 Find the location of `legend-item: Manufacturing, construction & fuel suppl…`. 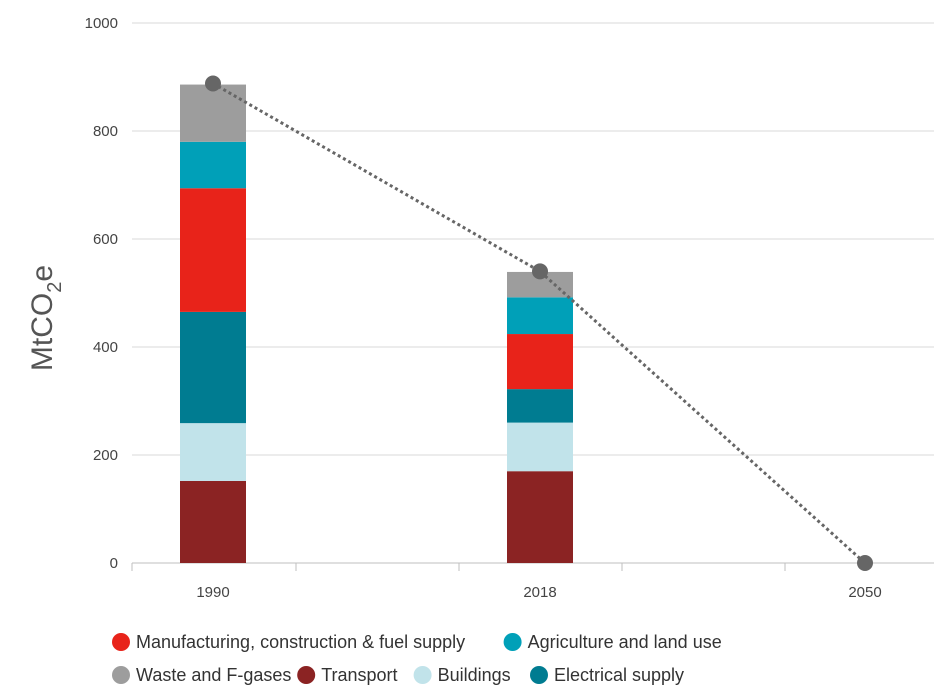

legend-item: Manufacturing, construction & fuel suppl… is located at coordinates (288, 642).